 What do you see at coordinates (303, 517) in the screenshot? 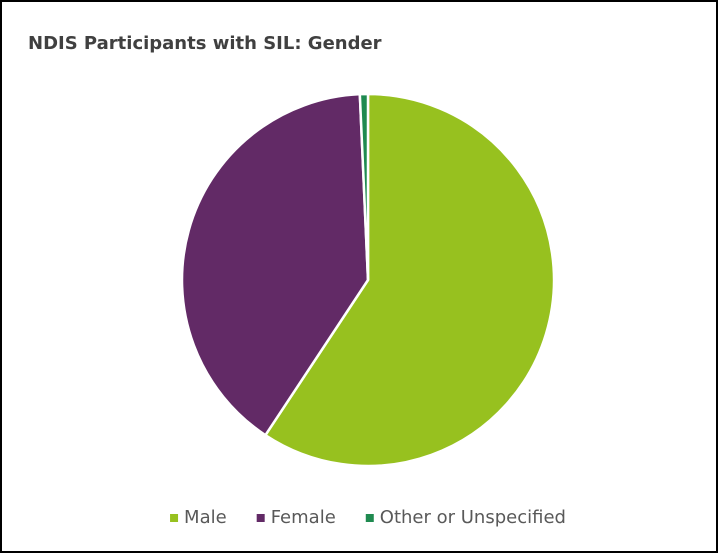
I see `legend-label: Female` at bounding box center [303, 517].